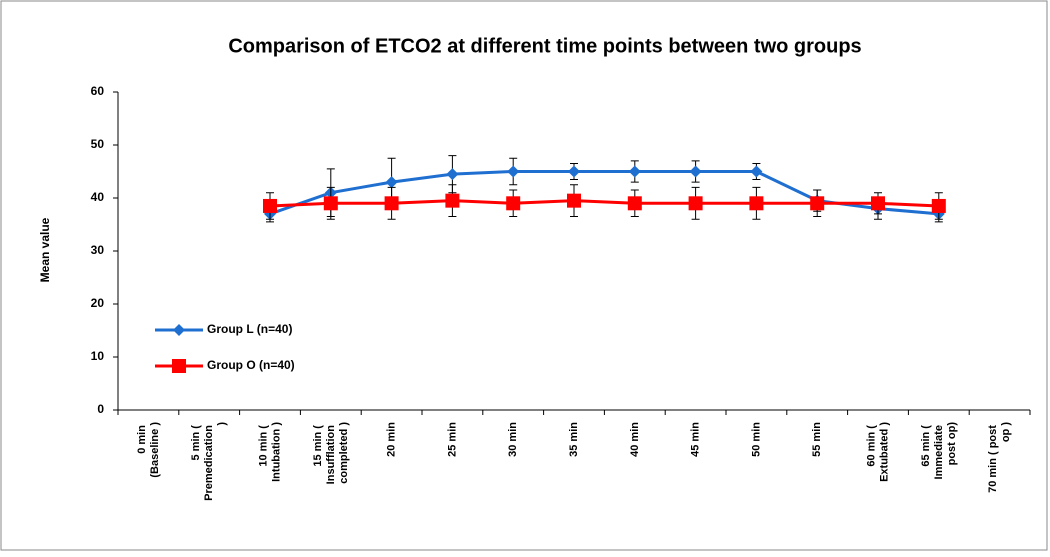  I want to click on legend-label: Group O (n=40), so click(251, 365).